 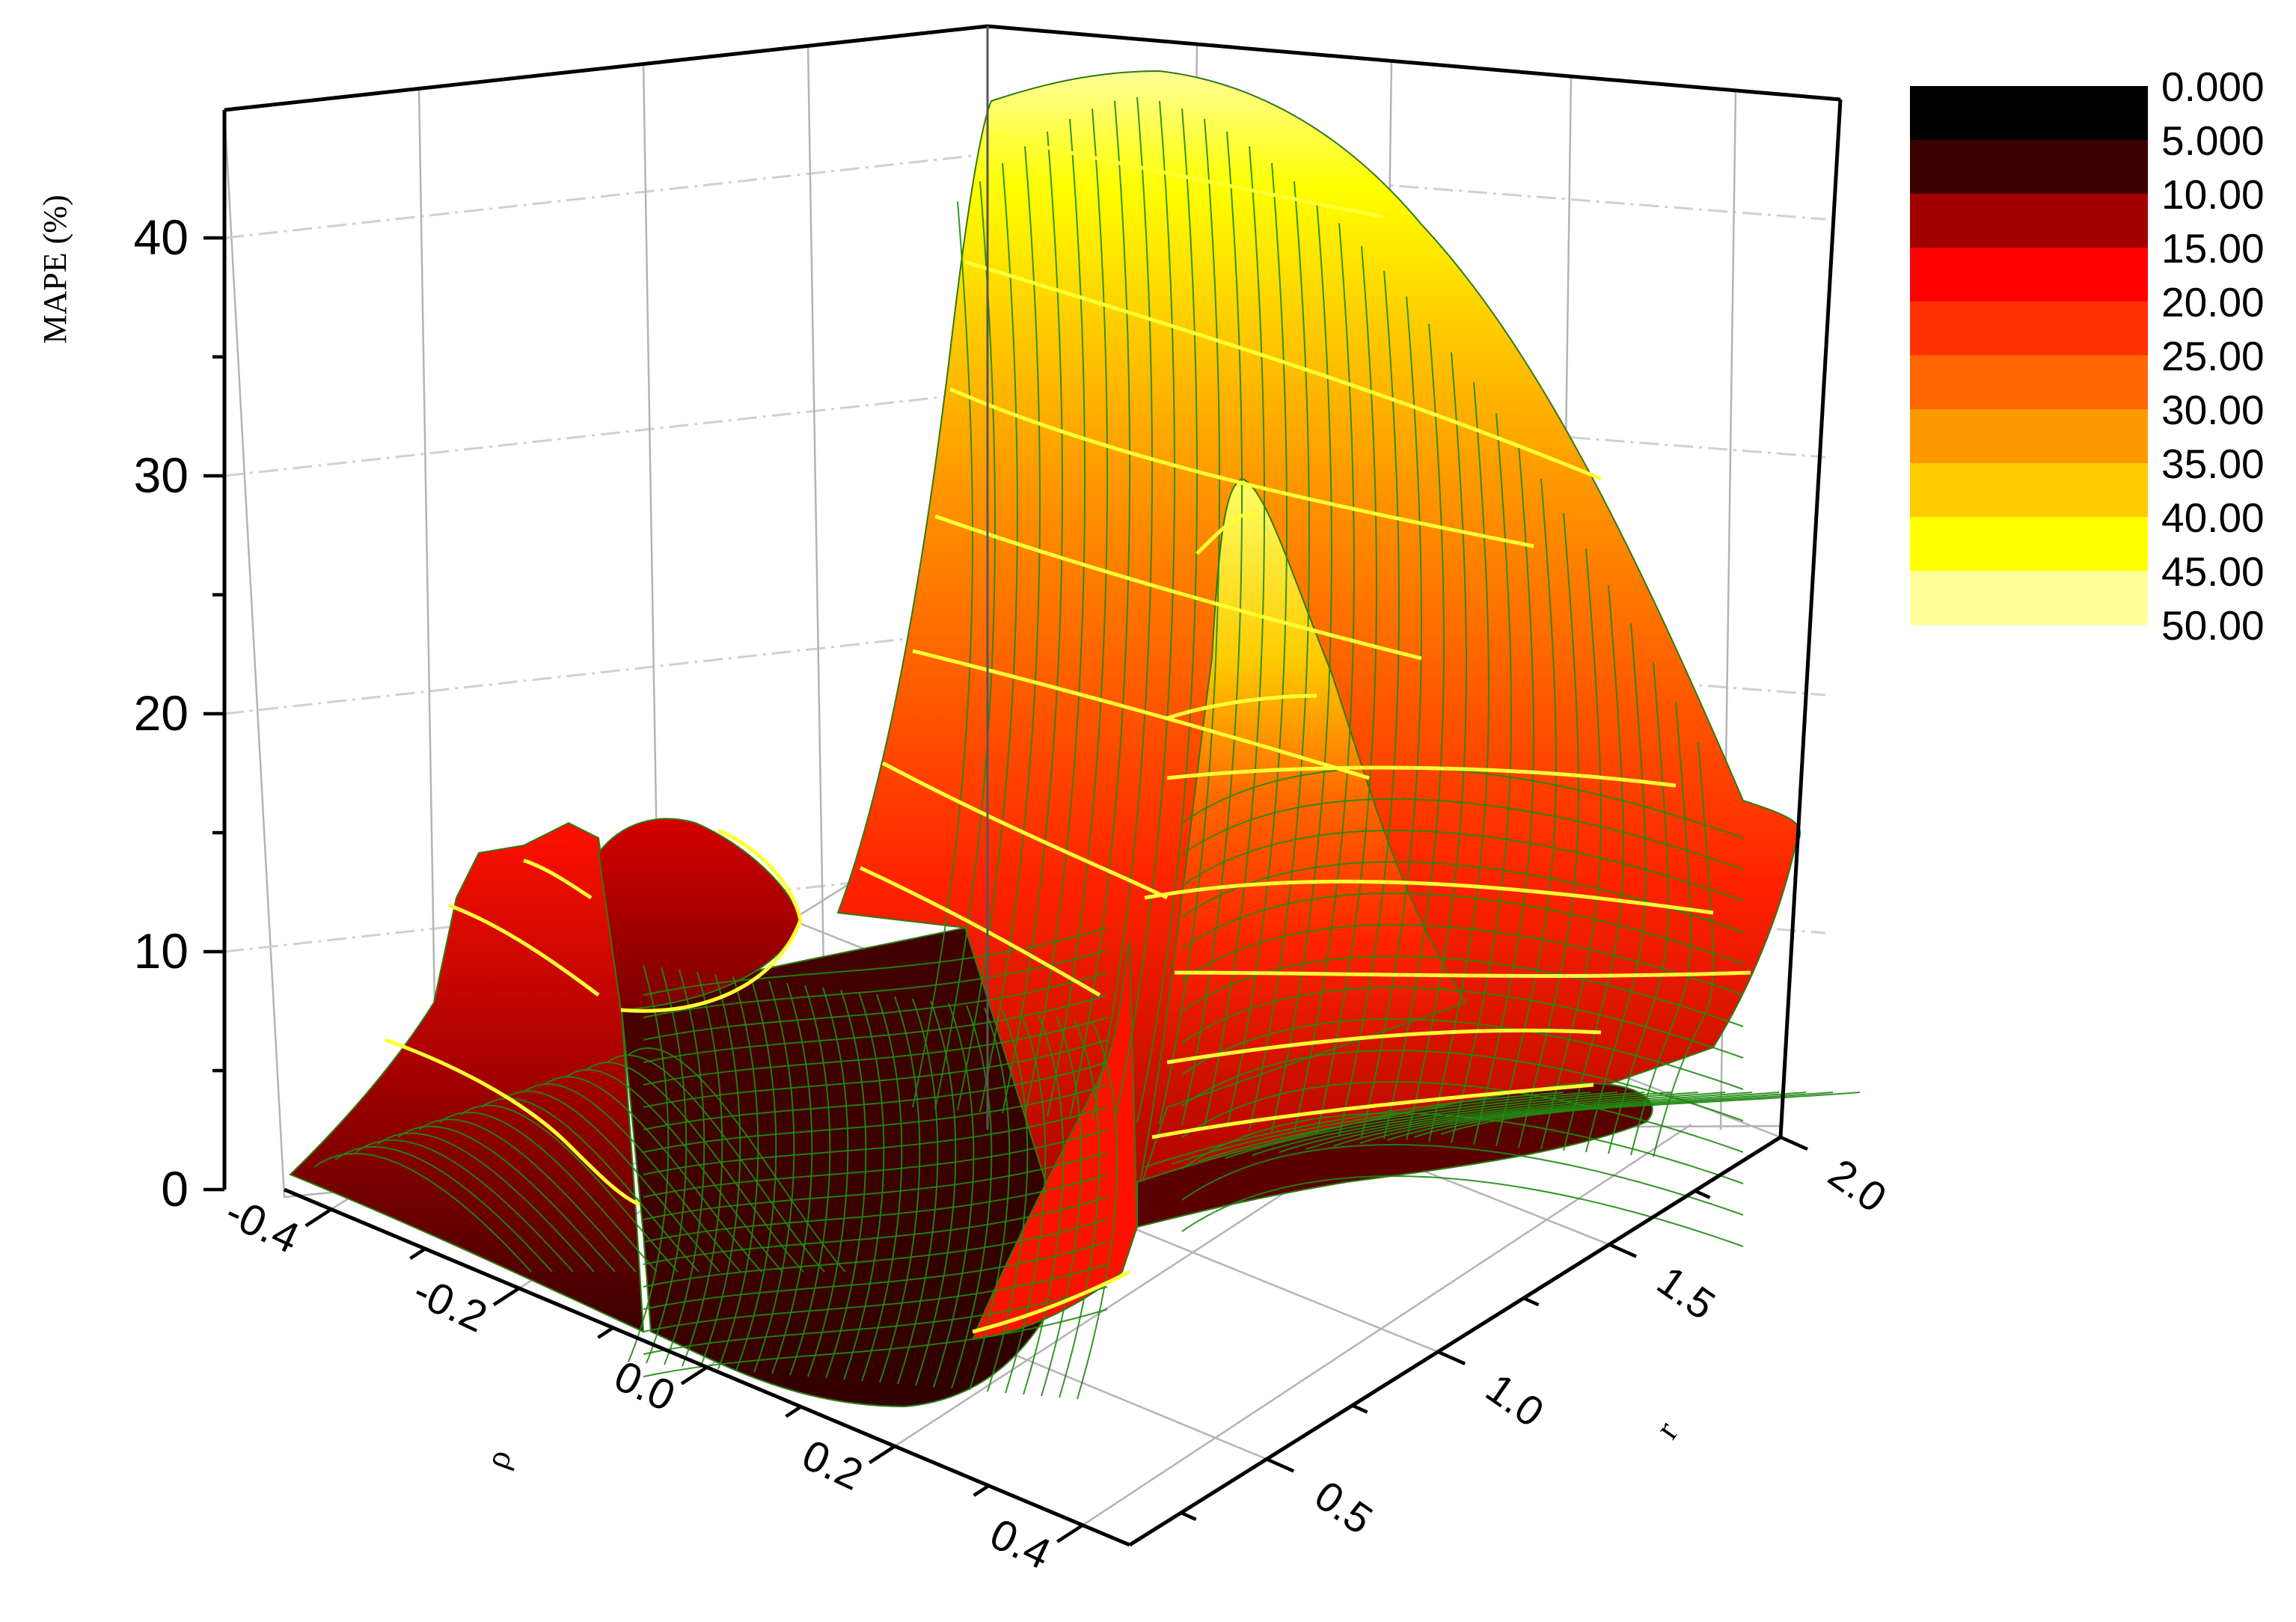 I want to click on z-tick-label: 0, so click(x=175, y=1188).